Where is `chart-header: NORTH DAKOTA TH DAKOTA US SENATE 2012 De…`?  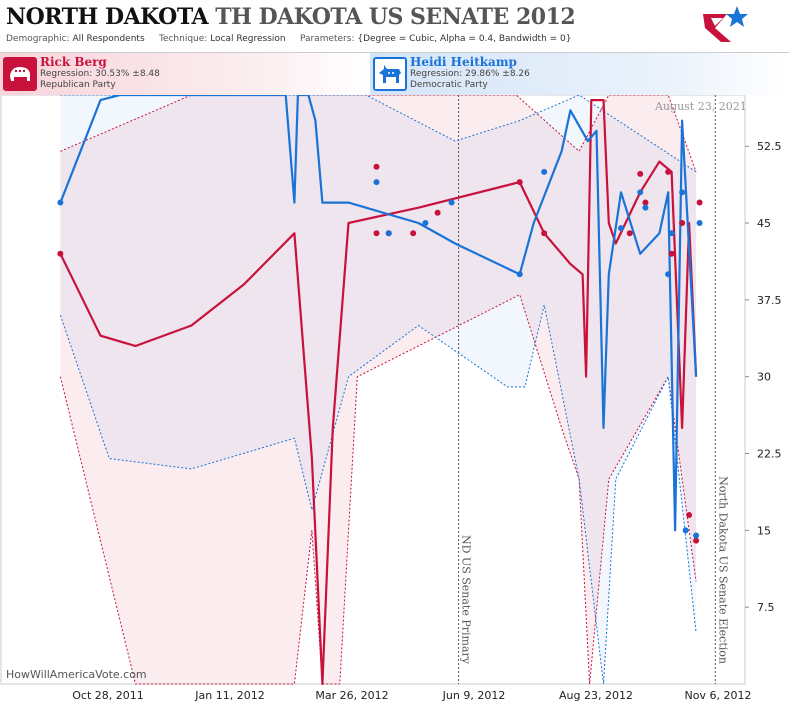
chart-header: NORTH DAKOTA TH DAKOTA US SENATE 2012 De… is located at coordinates (394, 26).